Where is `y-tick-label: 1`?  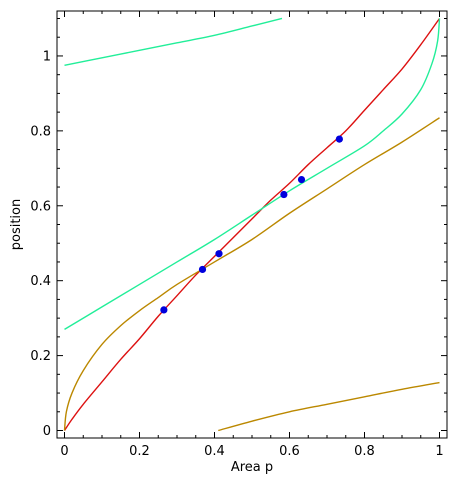
y-tick-label: 1 is located at coordinates (47, 56).